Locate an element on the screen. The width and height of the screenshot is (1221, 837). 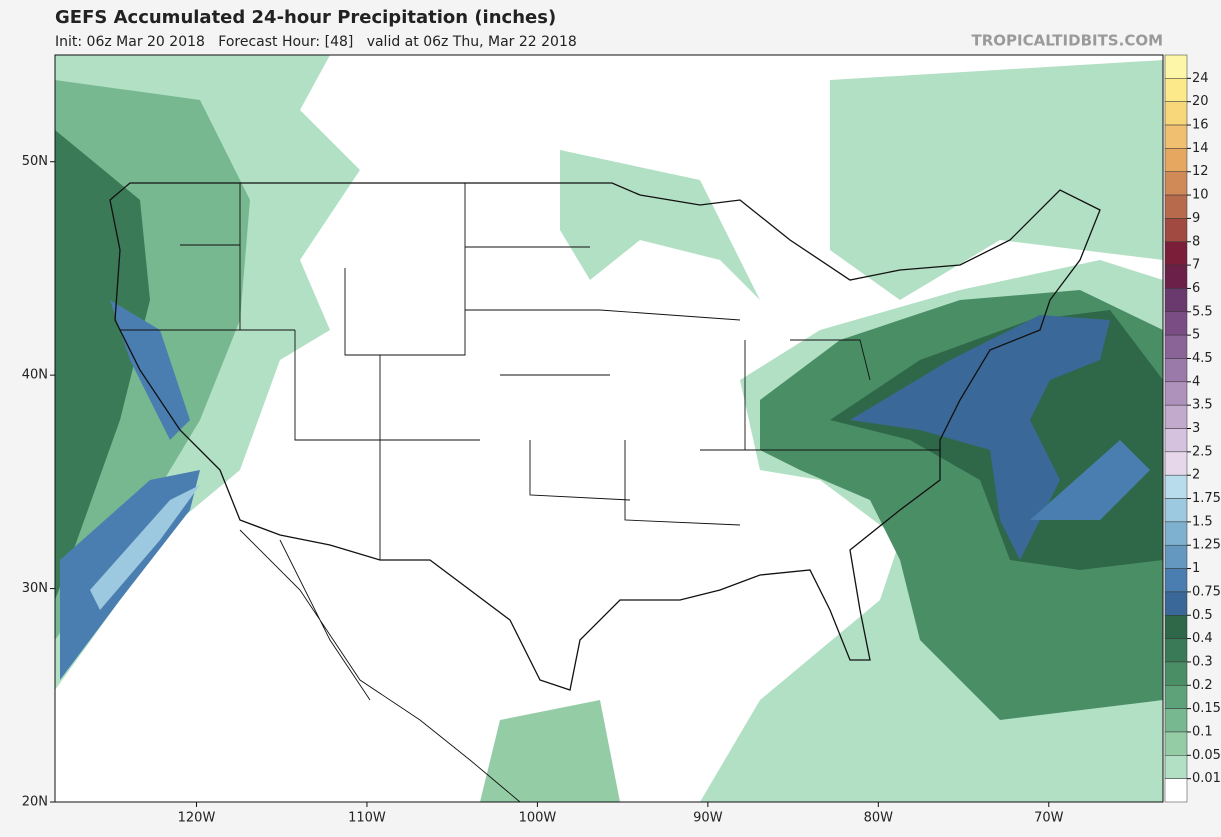
colorbar-label: 5 is located at coordinates (1196, 335).